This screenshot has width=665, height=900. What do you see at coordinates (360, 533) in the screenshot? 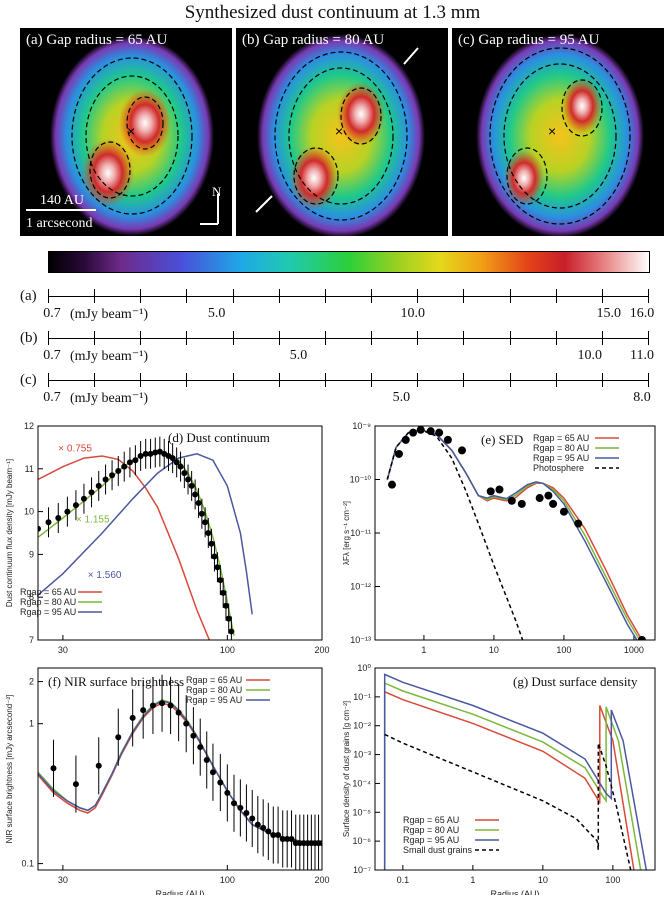
I see `y-tick-label: 10⁻¹¹` at bounding box center [360, 533].